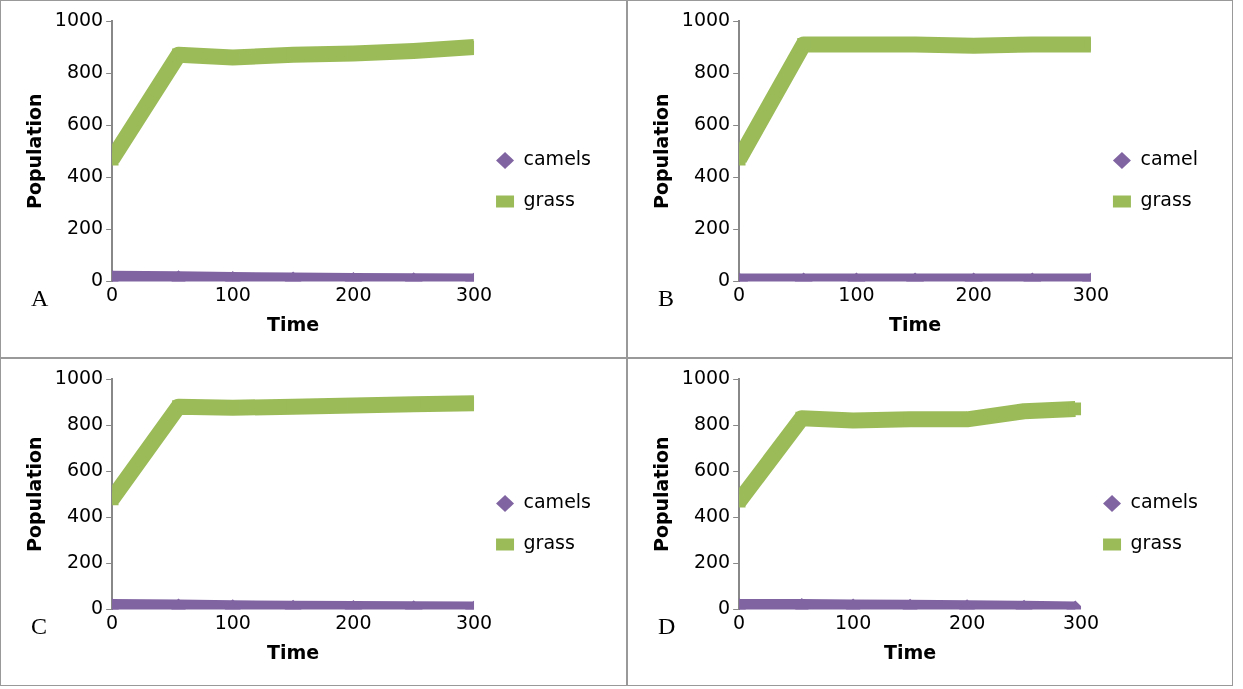  I want to click on text: A, so click(40, 298).